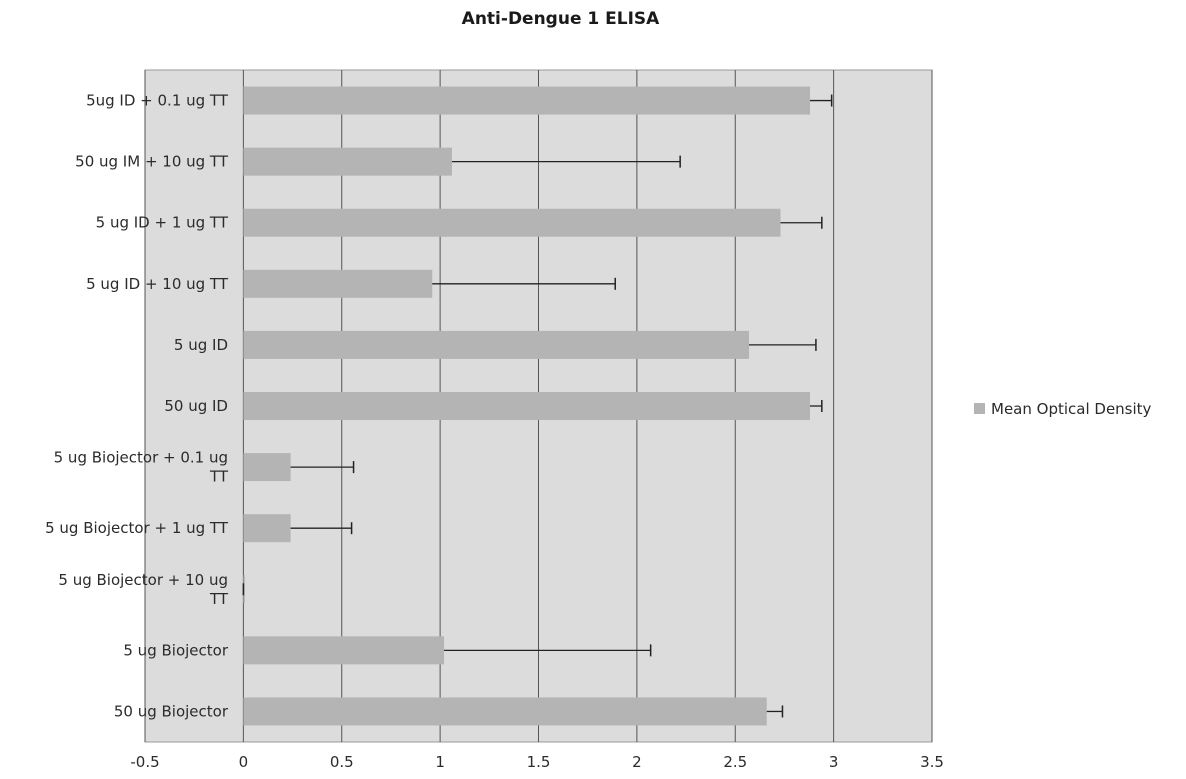  I want to click on chart-title: Anti-Dengue 1 ELISA, so click(561, 19).